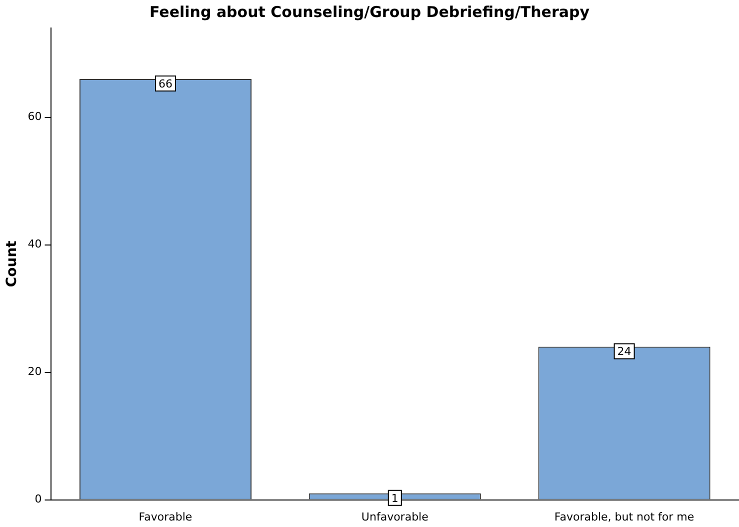  What do you see at coordinates (624, 351) in the screenshot?
I see `data-label: 24` at bounding box center [624, 351].